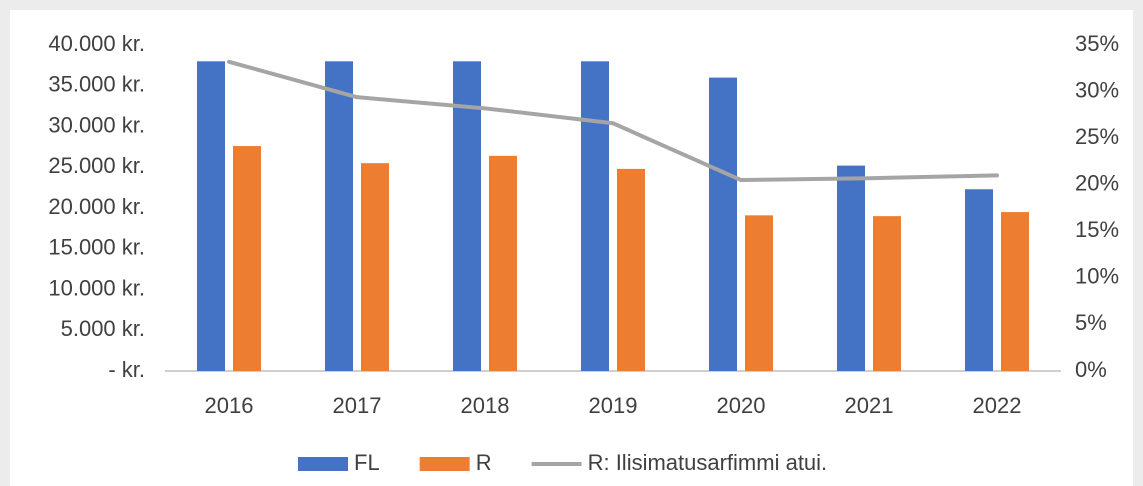  Describe the element at coordinates (484, 462) in the screenshot. I see `legend-label: R` at that location.